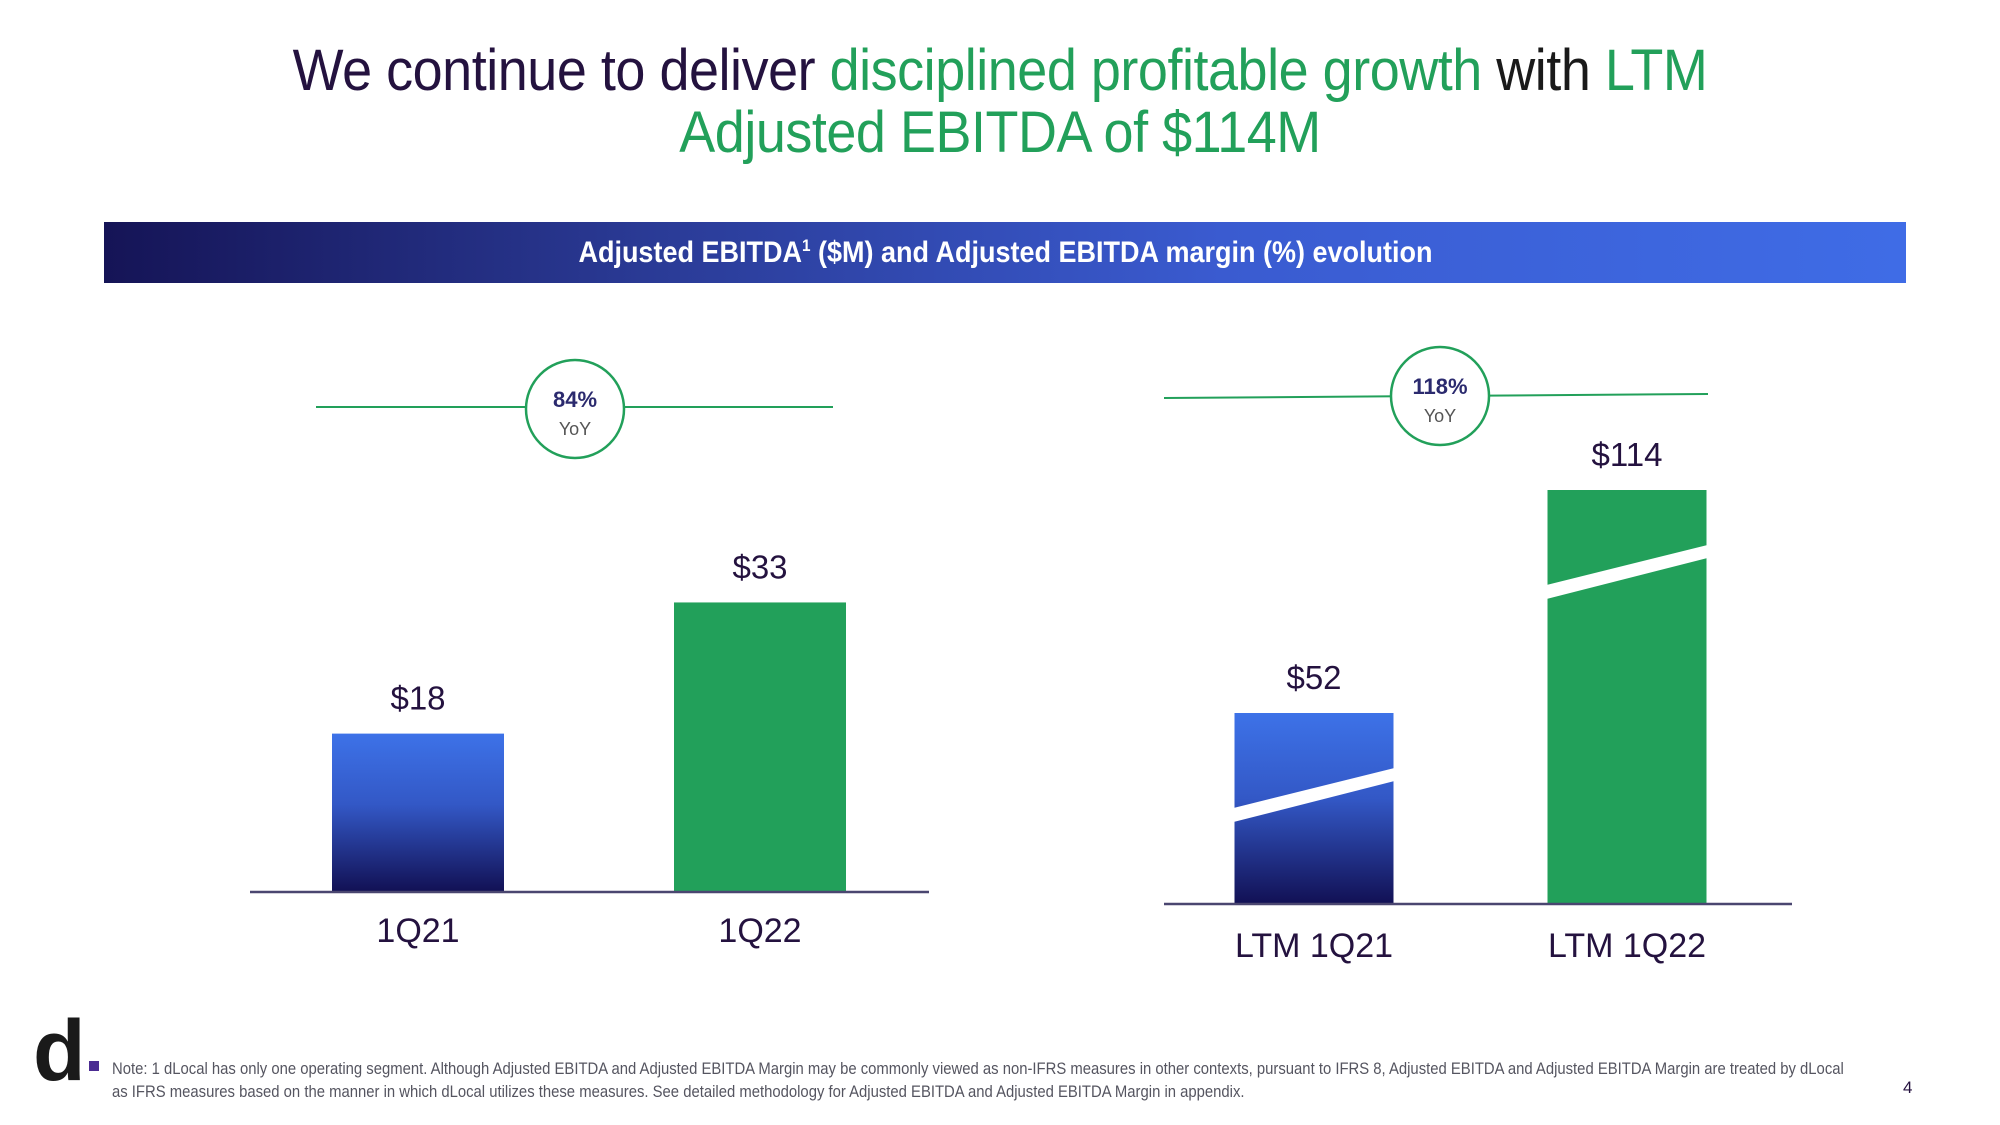 This screenshot has height=1125, width=2000. Describe the element at coordinates (759, 566) in the screenshot. I see `bar-value-label: $33` at that location.